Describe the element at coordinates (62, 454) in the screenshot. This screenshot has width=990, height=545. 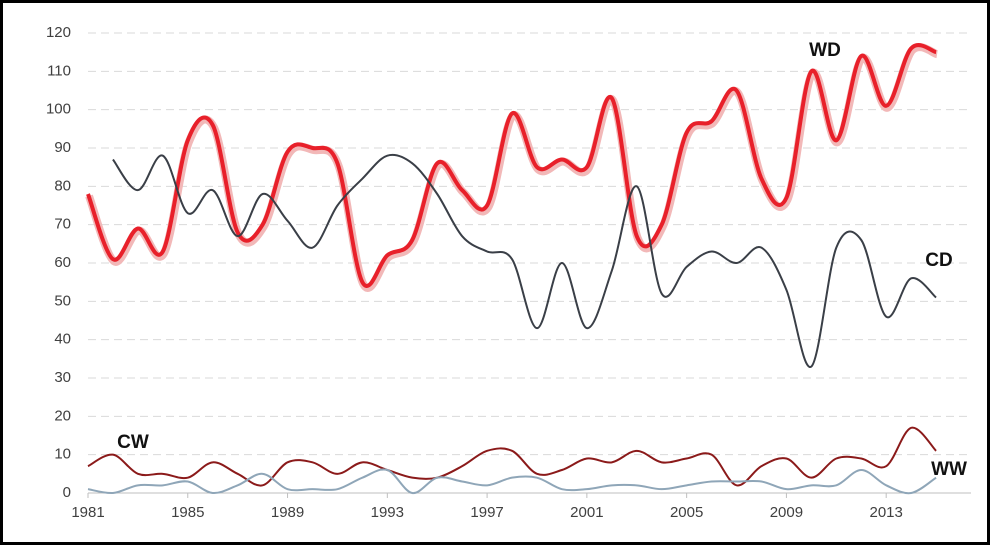
I see `y-tick-label: 10` at that location.